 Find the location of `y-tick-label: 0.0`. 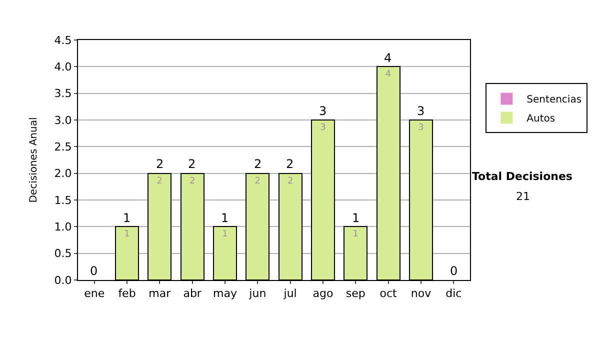

y-tick-label: 0.0 is located at coordinates (63, 280).